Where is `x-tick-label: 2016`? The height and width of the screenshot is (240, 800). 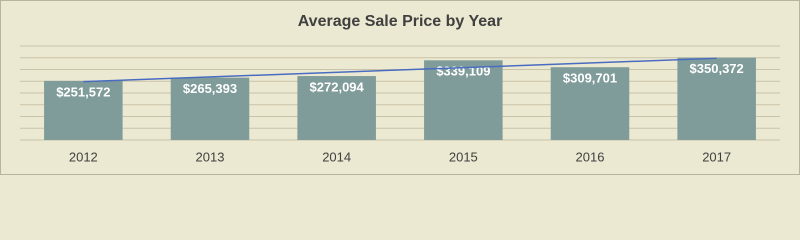
x-tick-label: 2016 is located at coordinates (590, 156).